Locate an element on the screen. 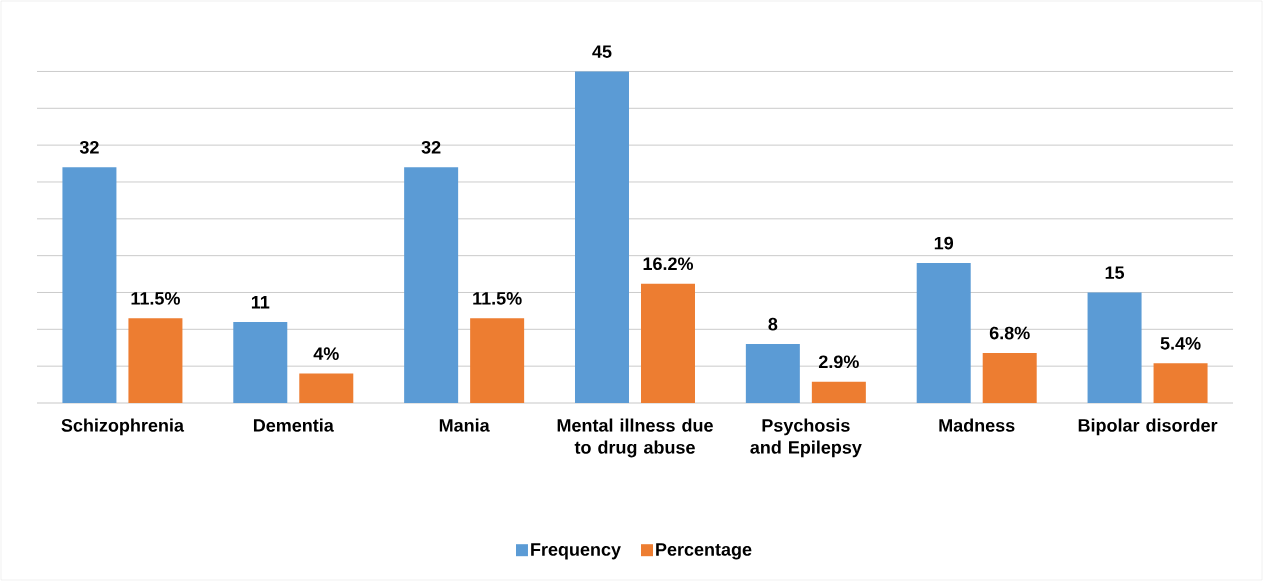  x-tick-label: Madness is located at coordinates (977, 425).